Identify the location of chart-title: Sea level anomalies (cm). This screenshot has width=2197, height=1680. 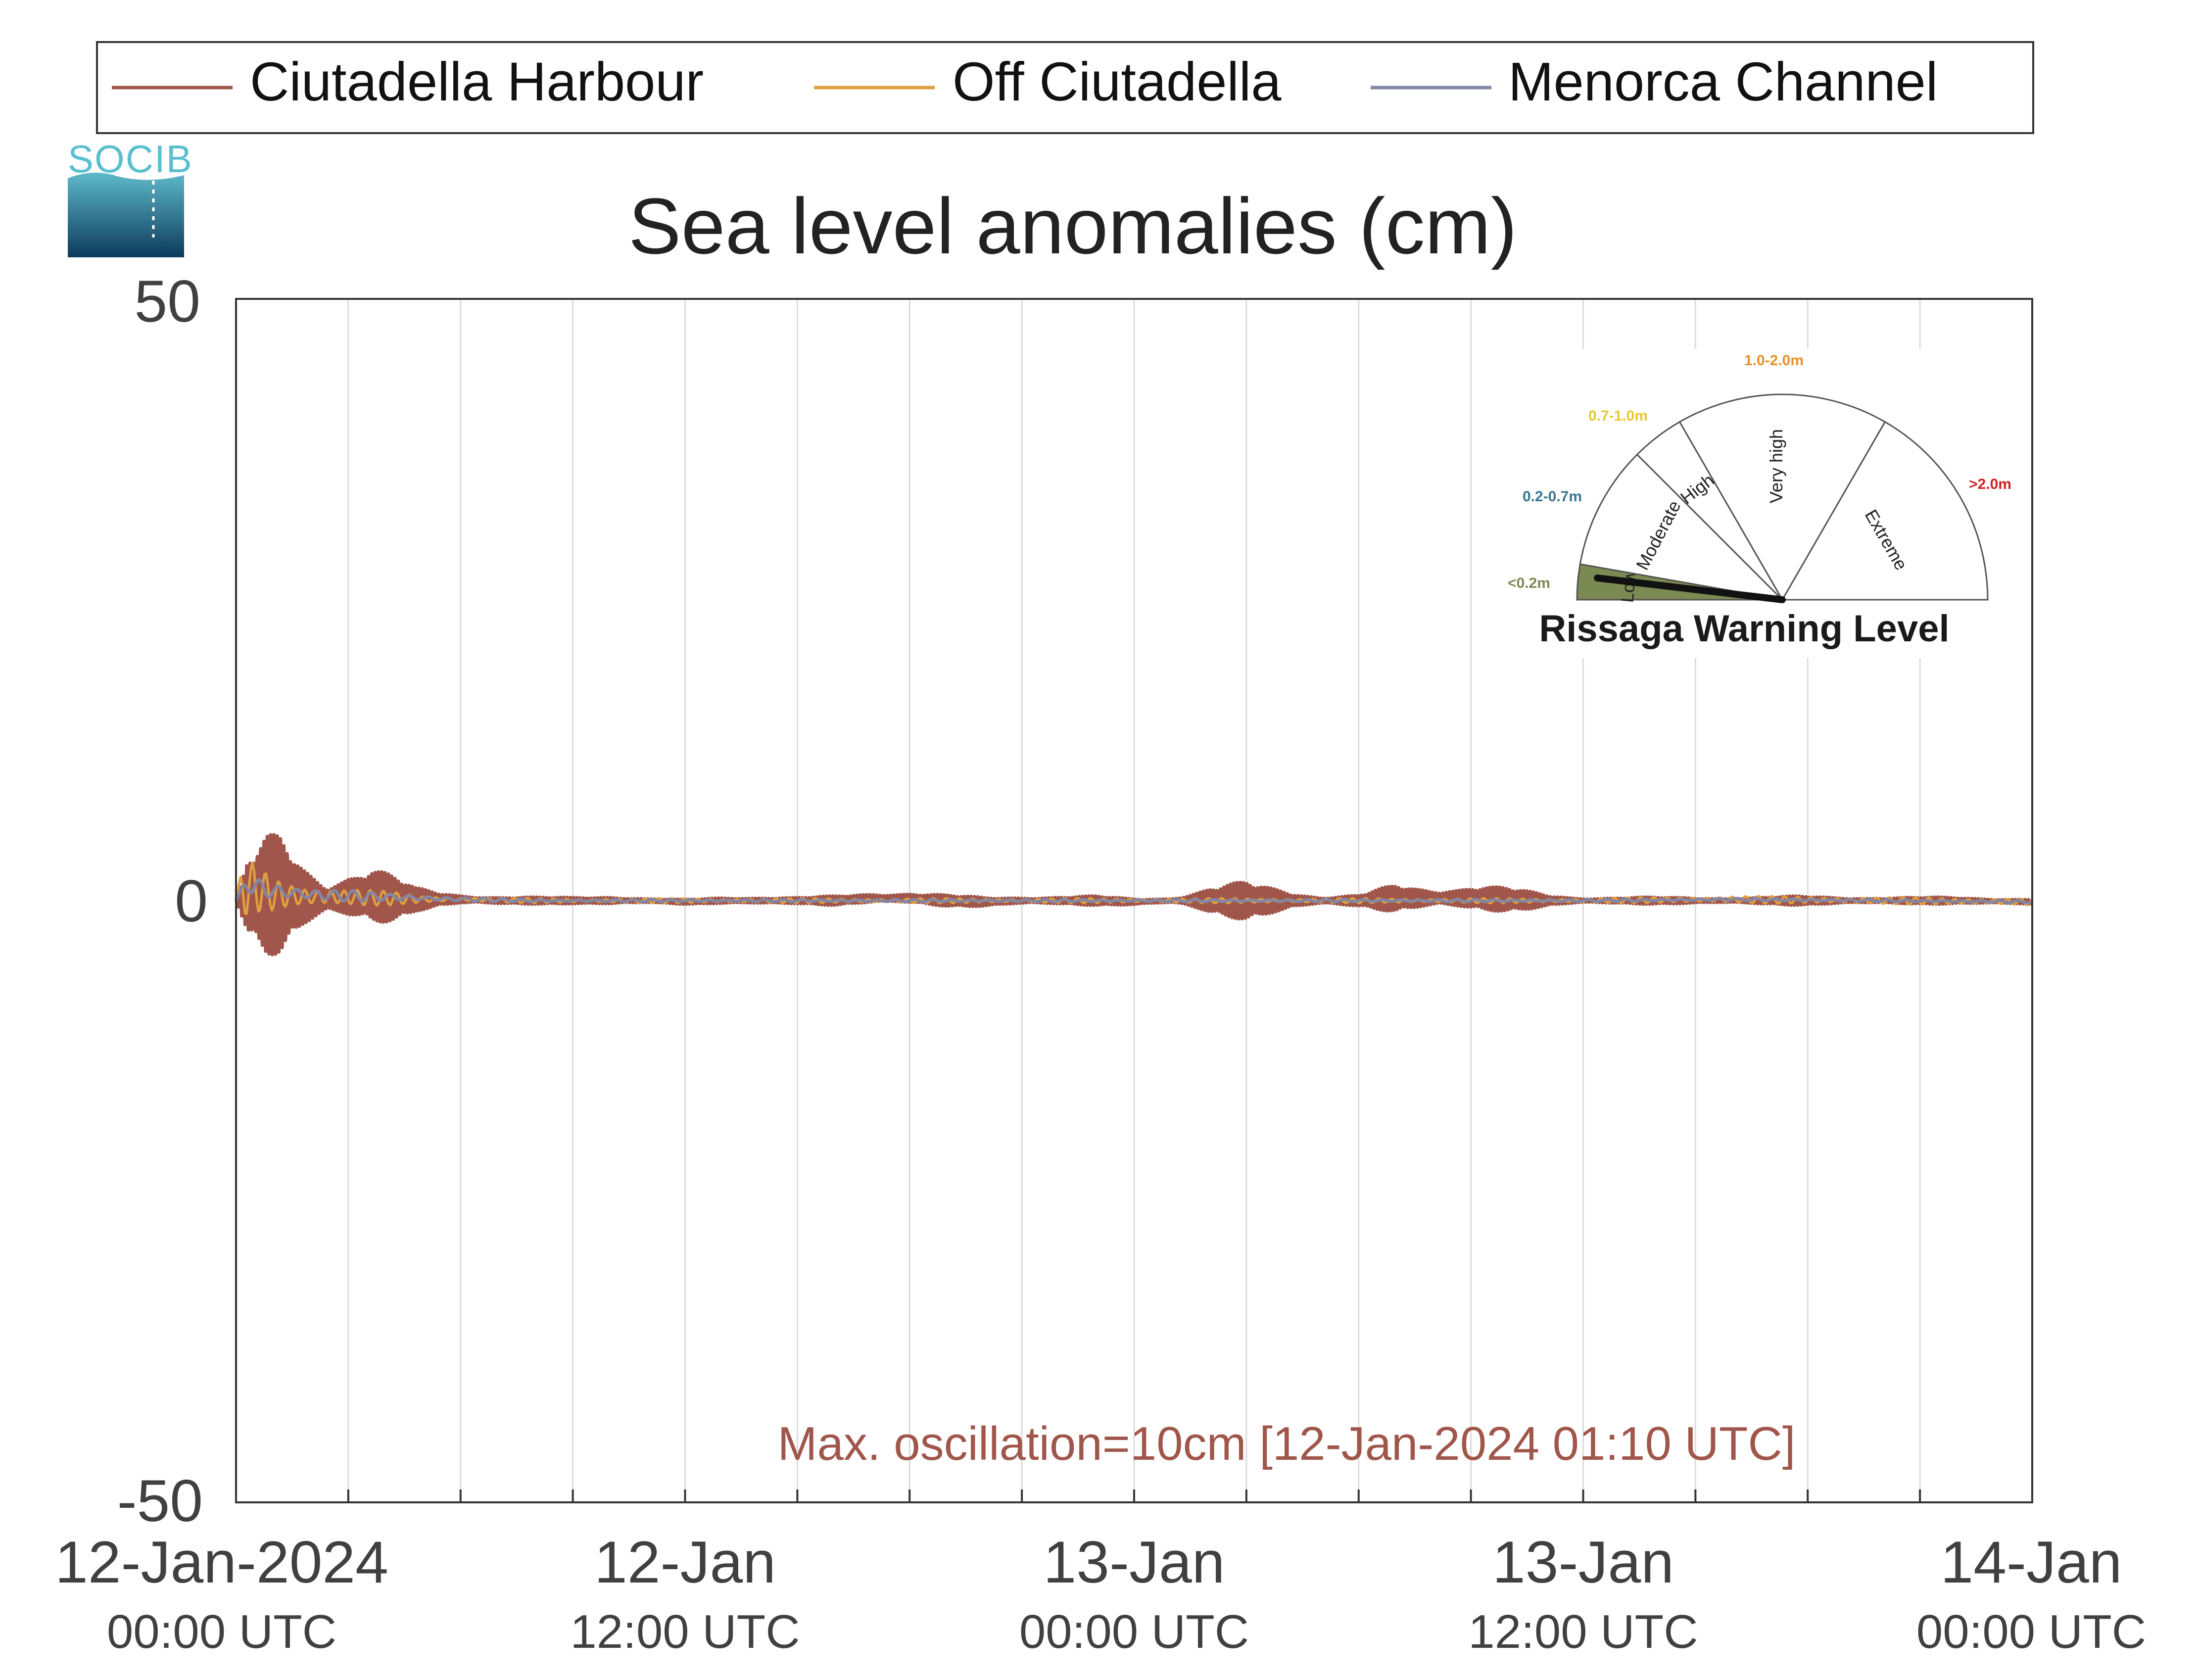
(1072, 226).